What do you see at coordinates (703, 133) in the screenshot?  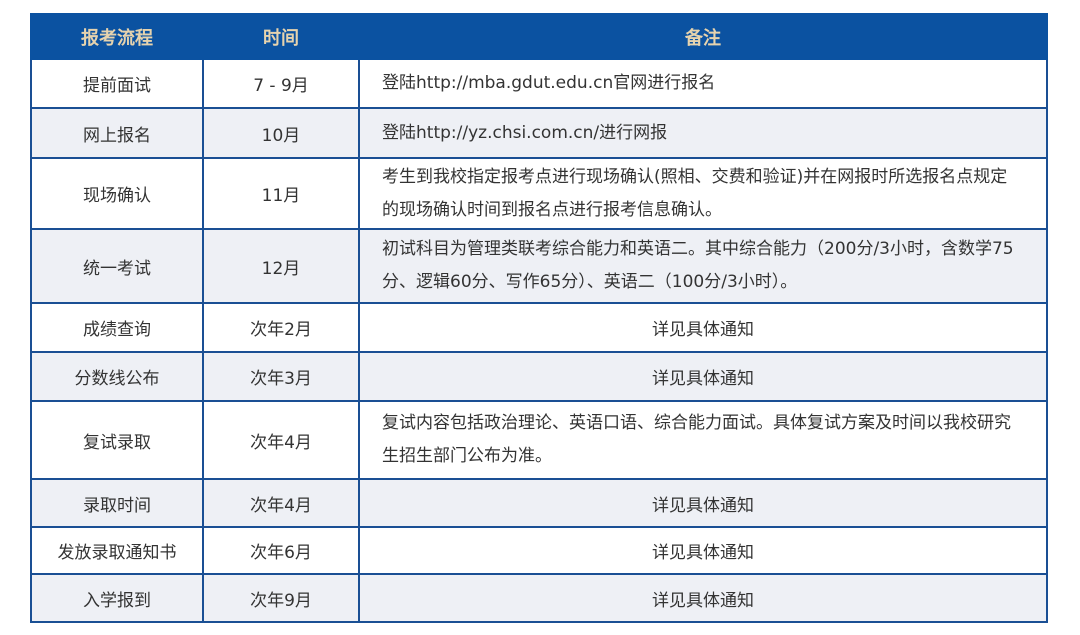 I see `note-cell: 登陆http://yz.chsi.com.cn/进行网报` at bounding box center [703, 133].